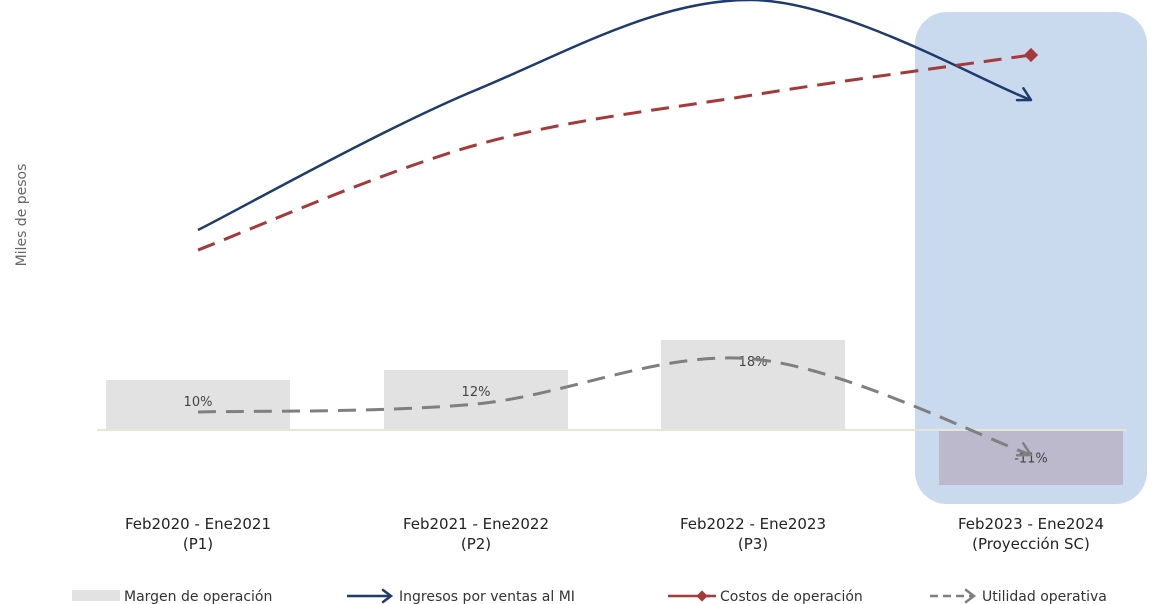 The image size is (1156, 604). Describe the element at coordinates (791, 596) in the screenshot. I see `legend-label-3: Costos de operación` at that location.